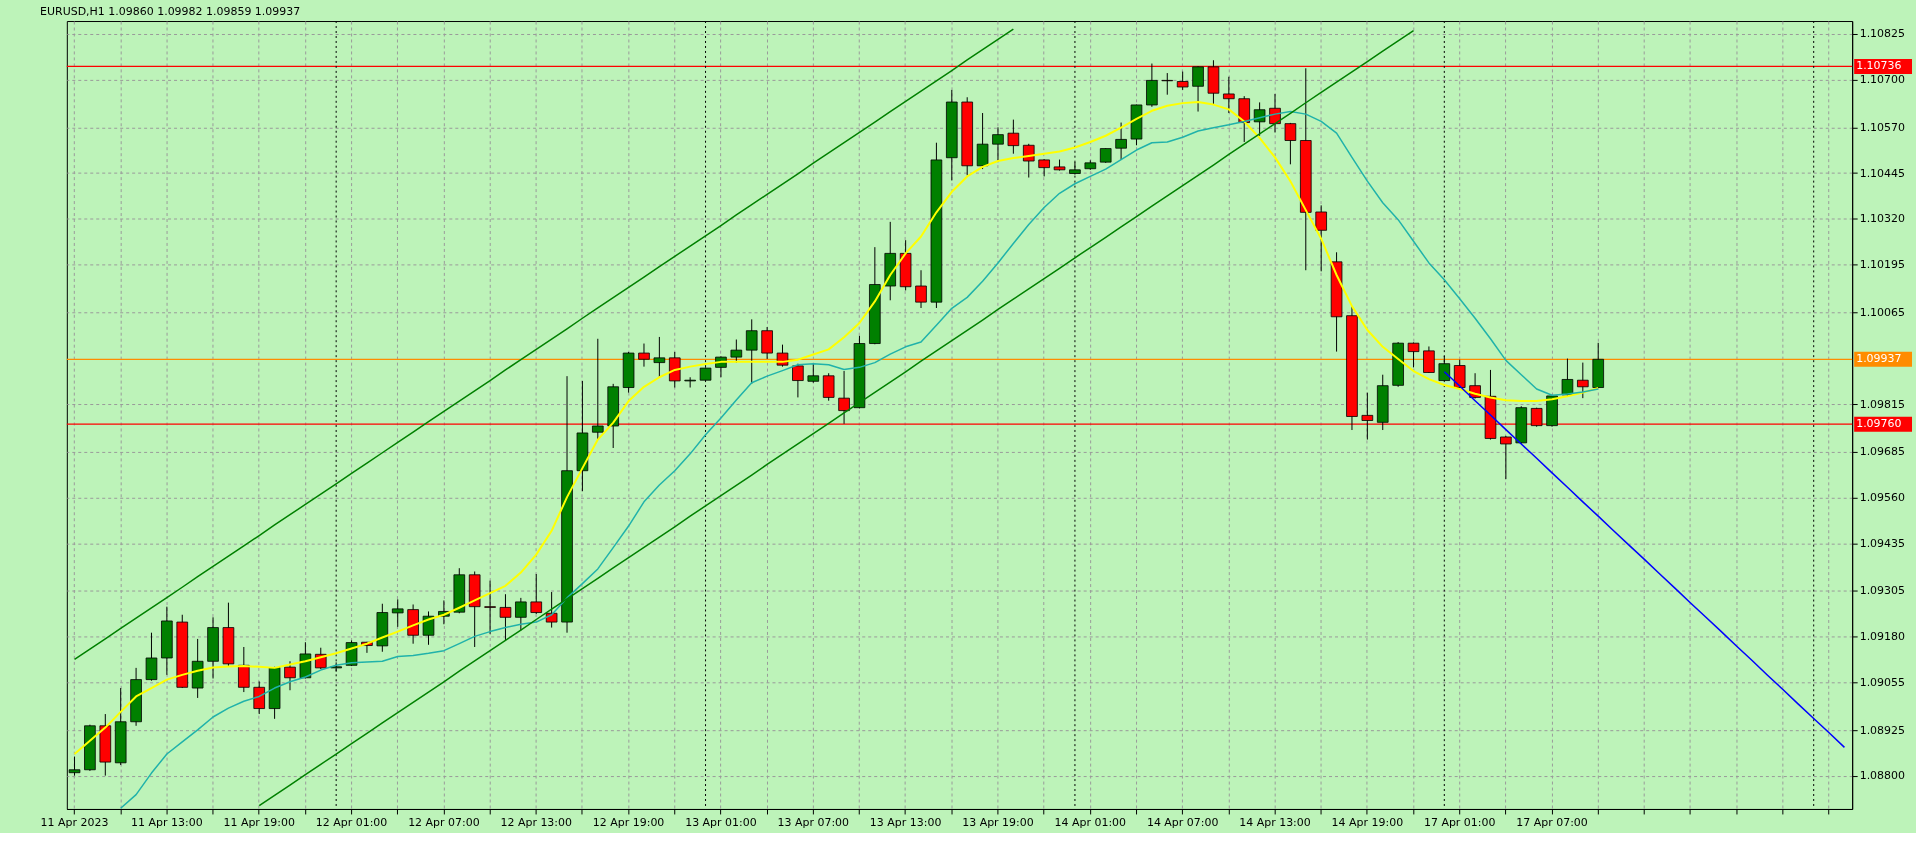 This screenshot has width=1916, height=850. I want to click on x-tick-label: 17 Apr 07:00, so click(1552, 823).